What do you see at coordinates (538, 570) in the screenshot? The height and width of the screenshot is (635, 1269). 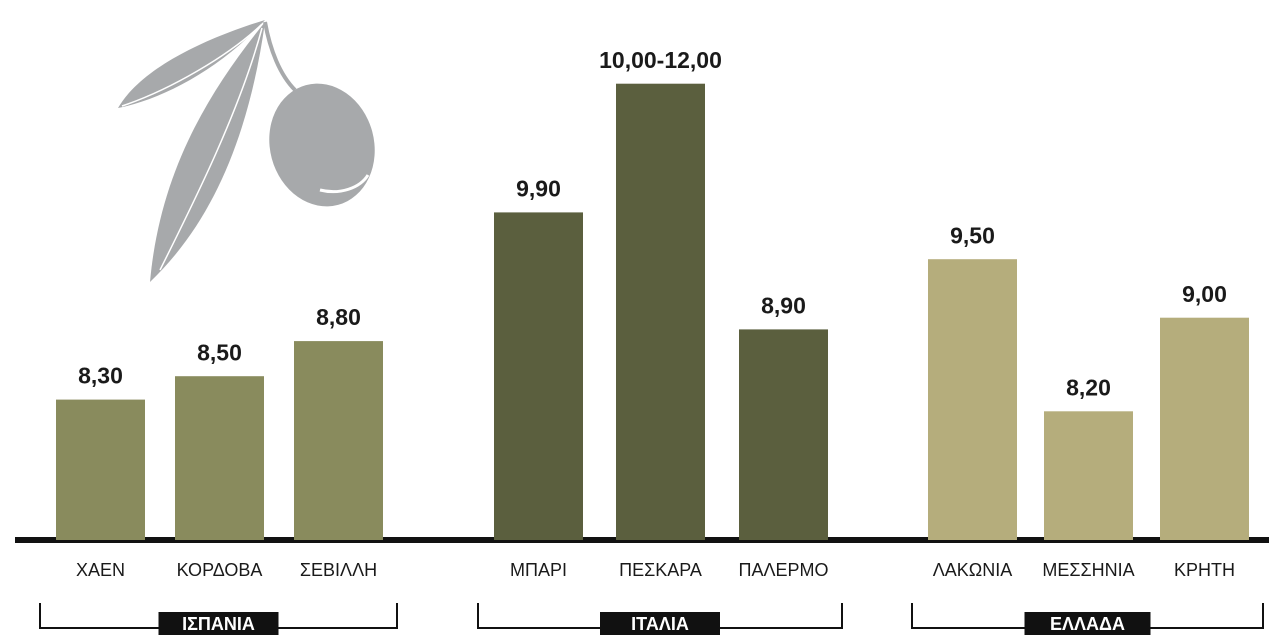 I see `category-label: ΜΠΑΡΙ` at bounding box center [538, 570].